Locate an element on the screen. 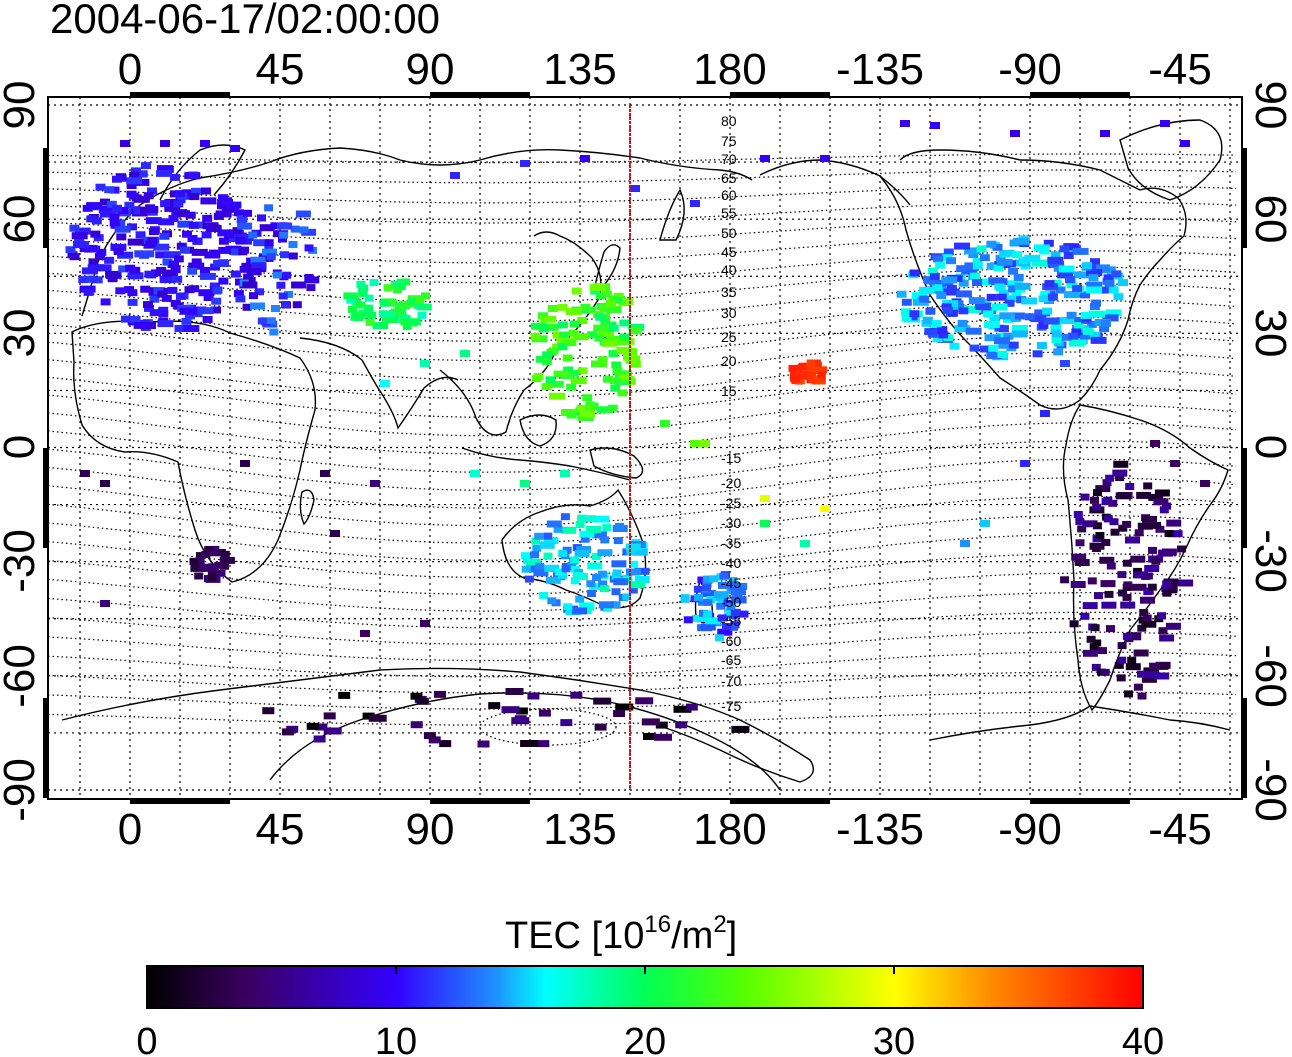 Image resolution: width=1292 pixels, height=1057 pixels. tec-cluster-north-america is located at coordinates (1012, 298).